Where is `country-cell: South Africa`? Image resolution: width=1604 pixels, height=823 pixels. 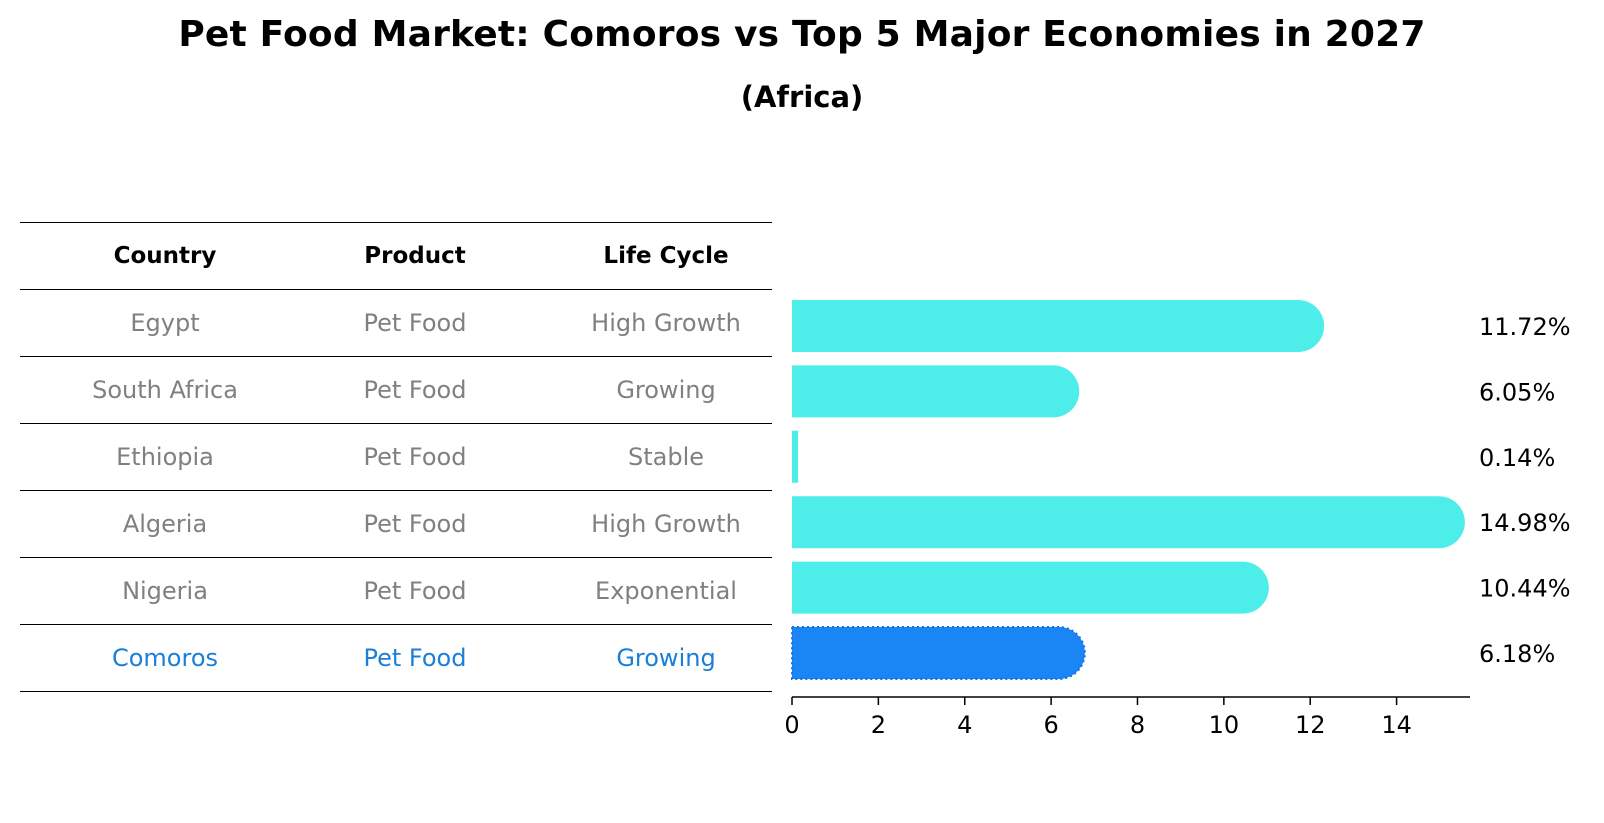 country-cell: South Africa is located at coordinates (165, 390).